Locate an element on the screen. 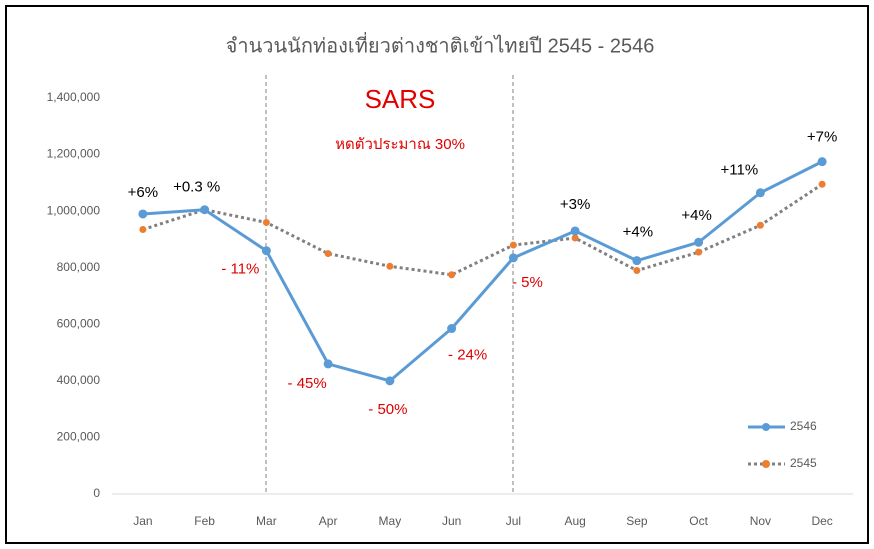  x-tick-label: Nov is located at coordinates (760, 521).